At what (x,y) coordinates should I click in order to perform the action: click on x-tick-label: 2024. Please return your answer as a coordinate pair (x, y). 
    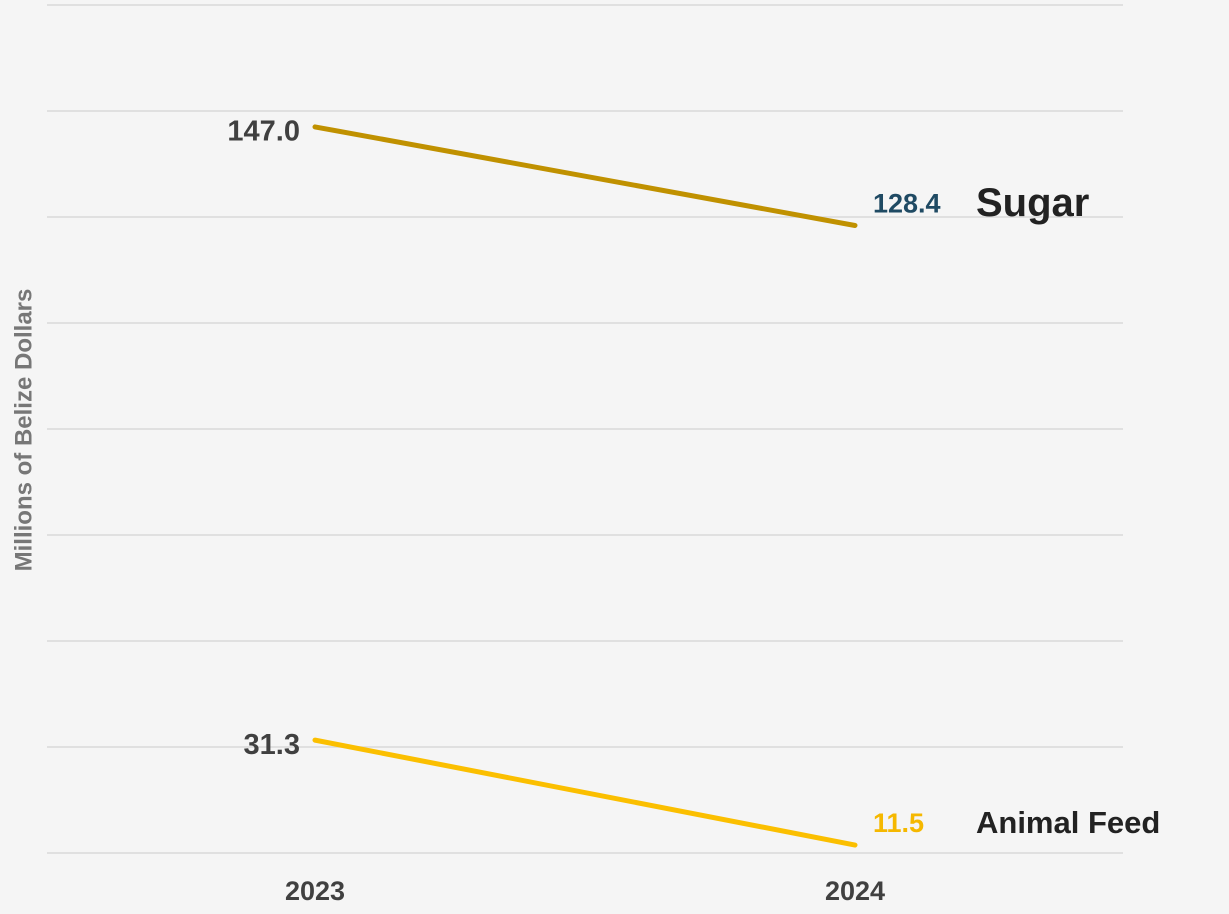
    Looking at the image, I should click on (855, 891).